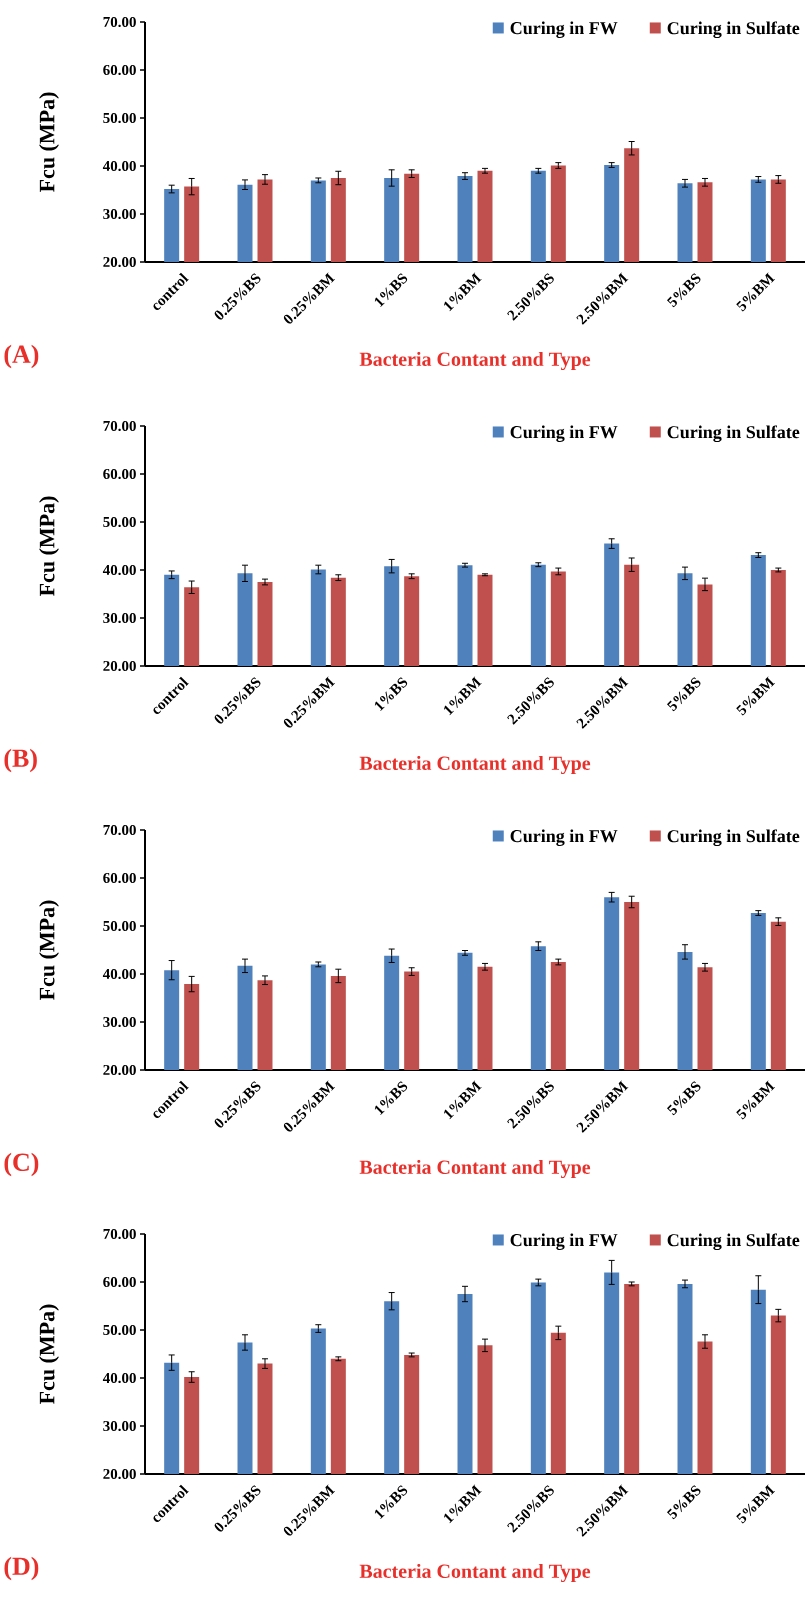  What do you see at coordinates (21, 1164) in the screenshot?
I see `text: (C)` at bounding box center [21, 1164].